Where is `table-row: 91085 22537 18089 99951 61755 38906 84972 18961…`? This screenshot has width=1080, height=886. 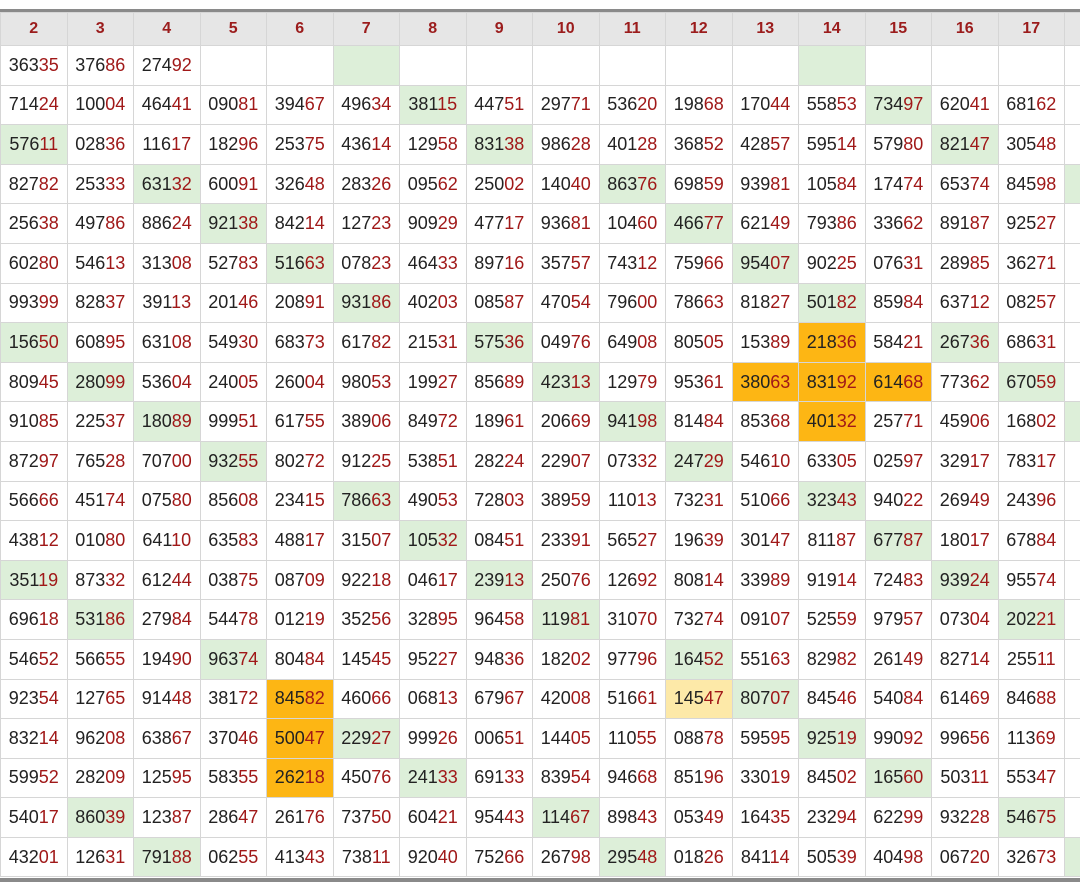
table-row: 91085 22537 18089 99951 61755 38906 84972 18961… is located at coordinates (540, 421).